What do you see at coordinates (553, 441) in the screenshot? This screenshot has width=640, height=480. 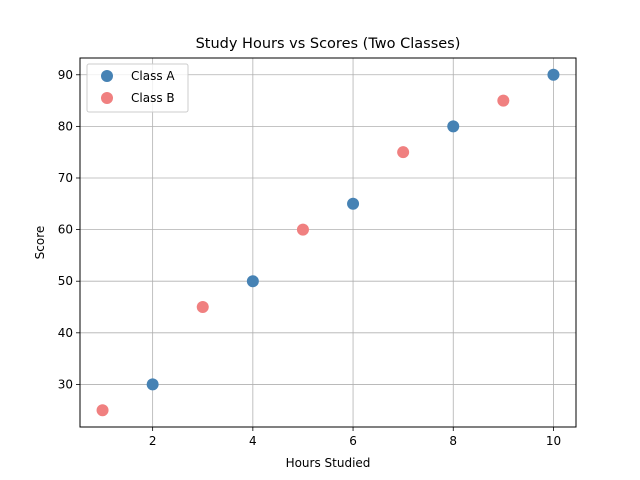 I see `x-tick-label: 10` at bounding box center [553, 441].